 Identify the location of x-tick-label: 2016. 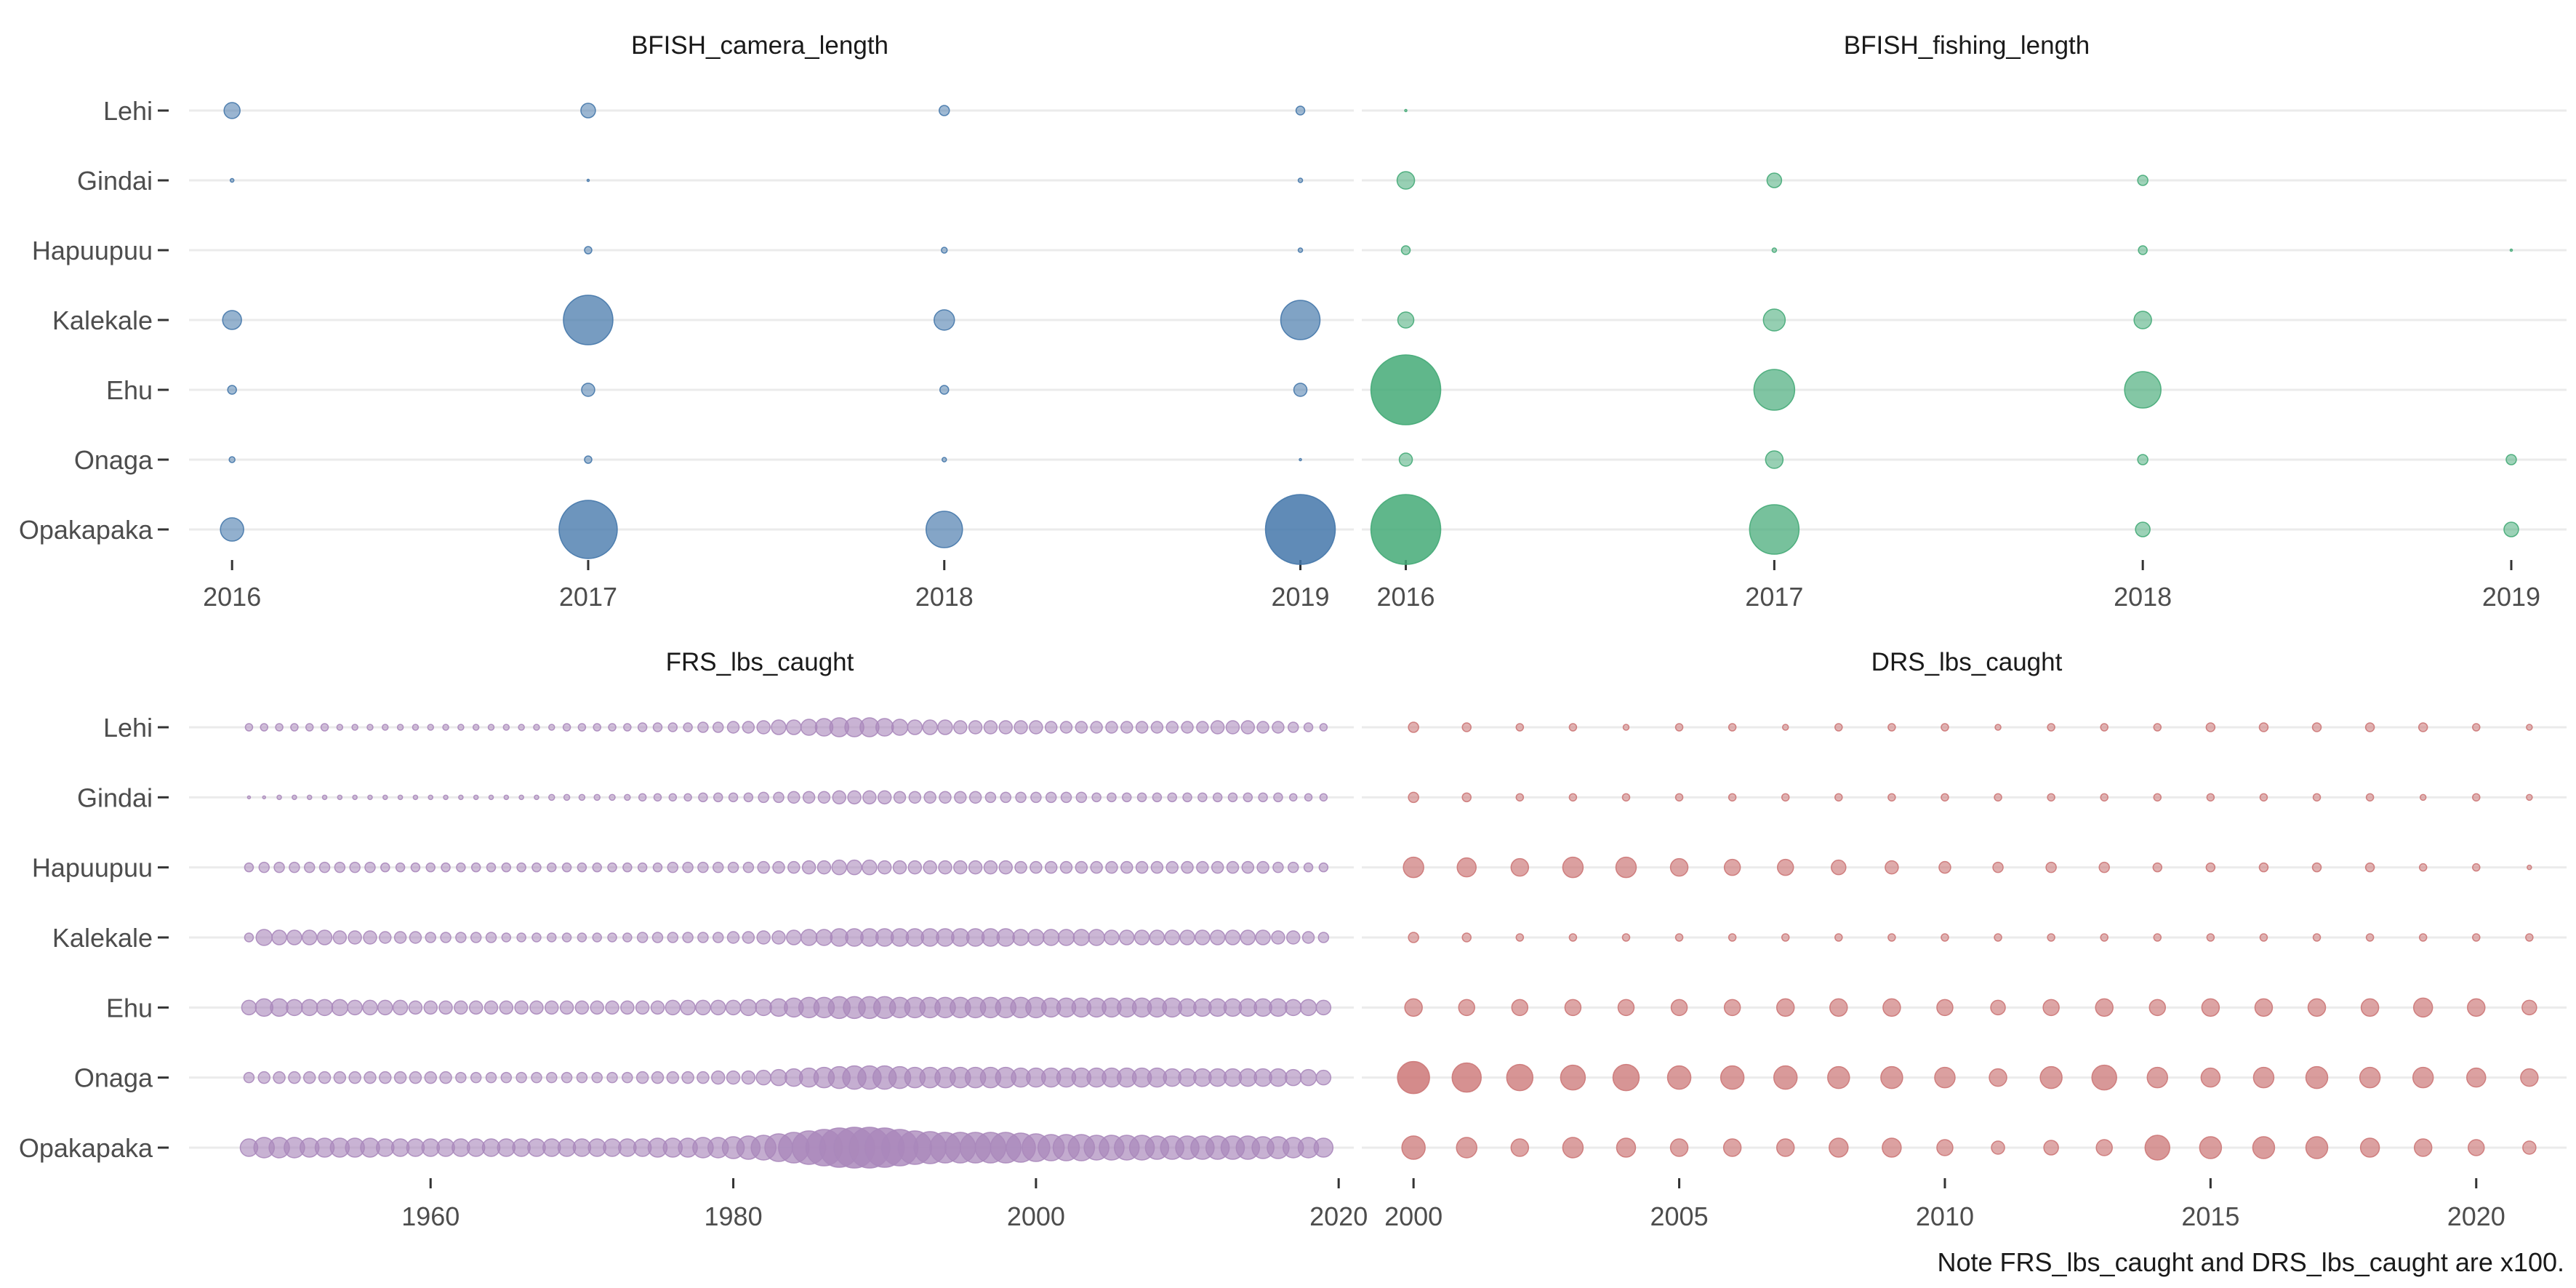
(232, 597).